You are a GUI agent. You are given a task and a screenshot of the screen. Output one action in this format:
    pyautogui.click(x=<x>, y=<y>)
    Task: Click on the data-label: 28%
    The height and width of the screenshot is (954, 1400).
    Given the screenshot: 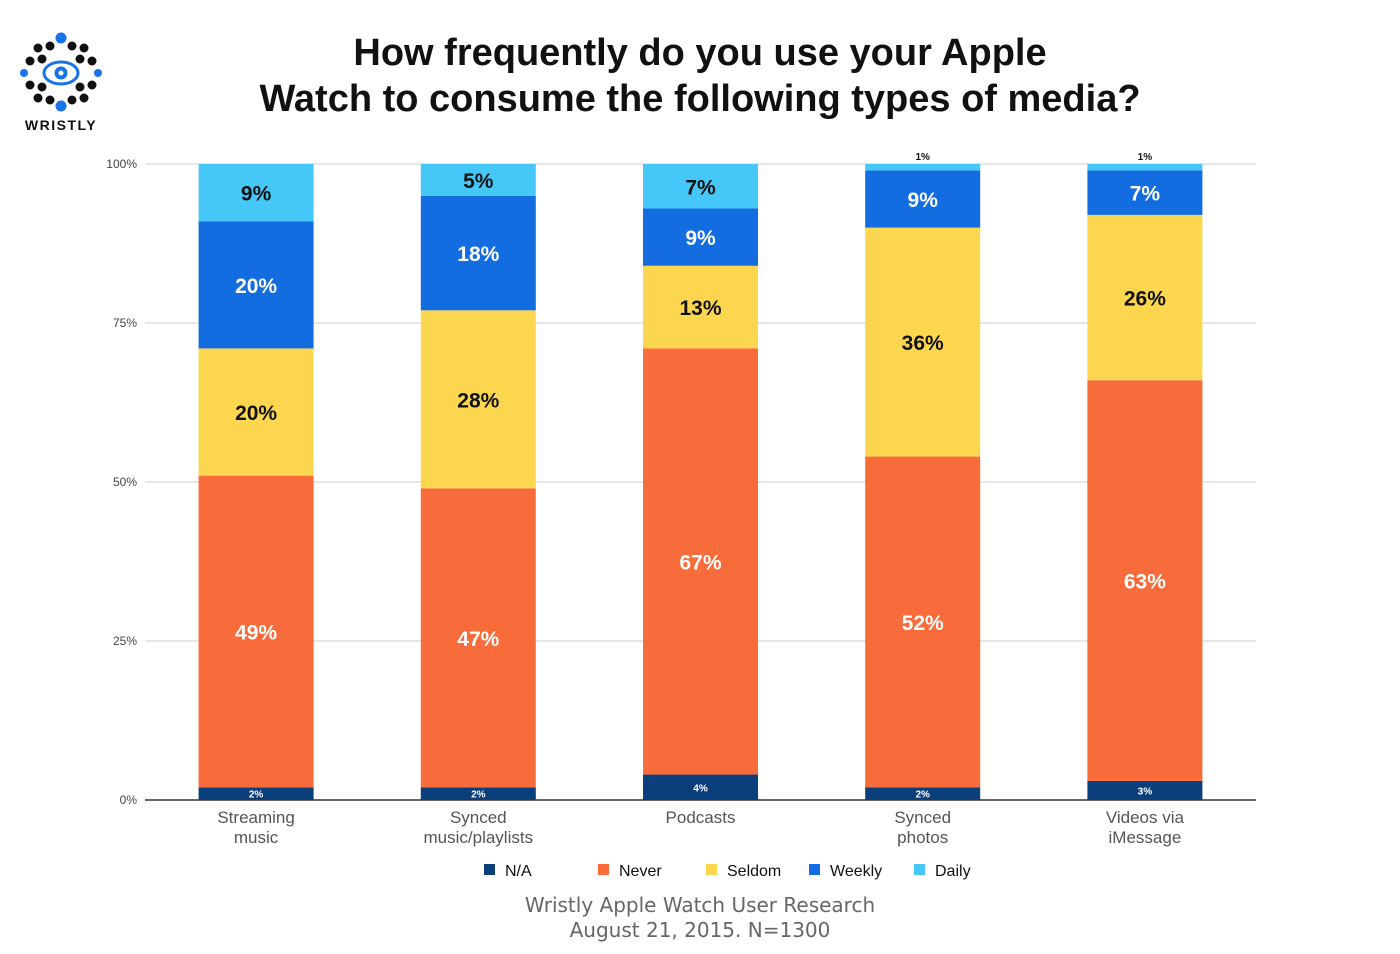 What is the action you would take?
    pyautogui.click(x=478, y=400)
    